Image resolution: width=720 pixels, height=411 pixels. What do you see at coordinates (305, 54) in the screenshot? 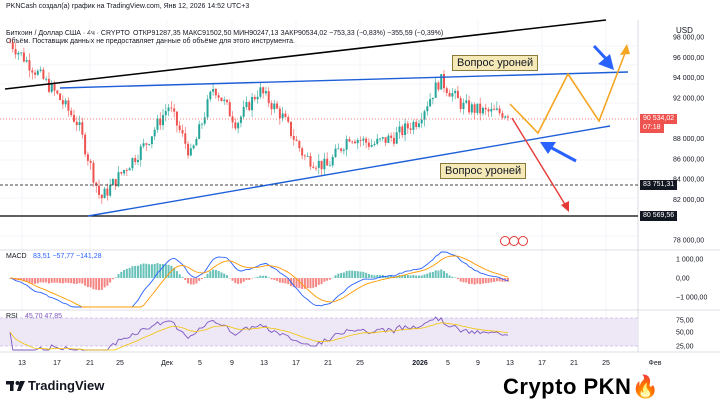
I see `channel-top-line` at bounding box center [305, 54].